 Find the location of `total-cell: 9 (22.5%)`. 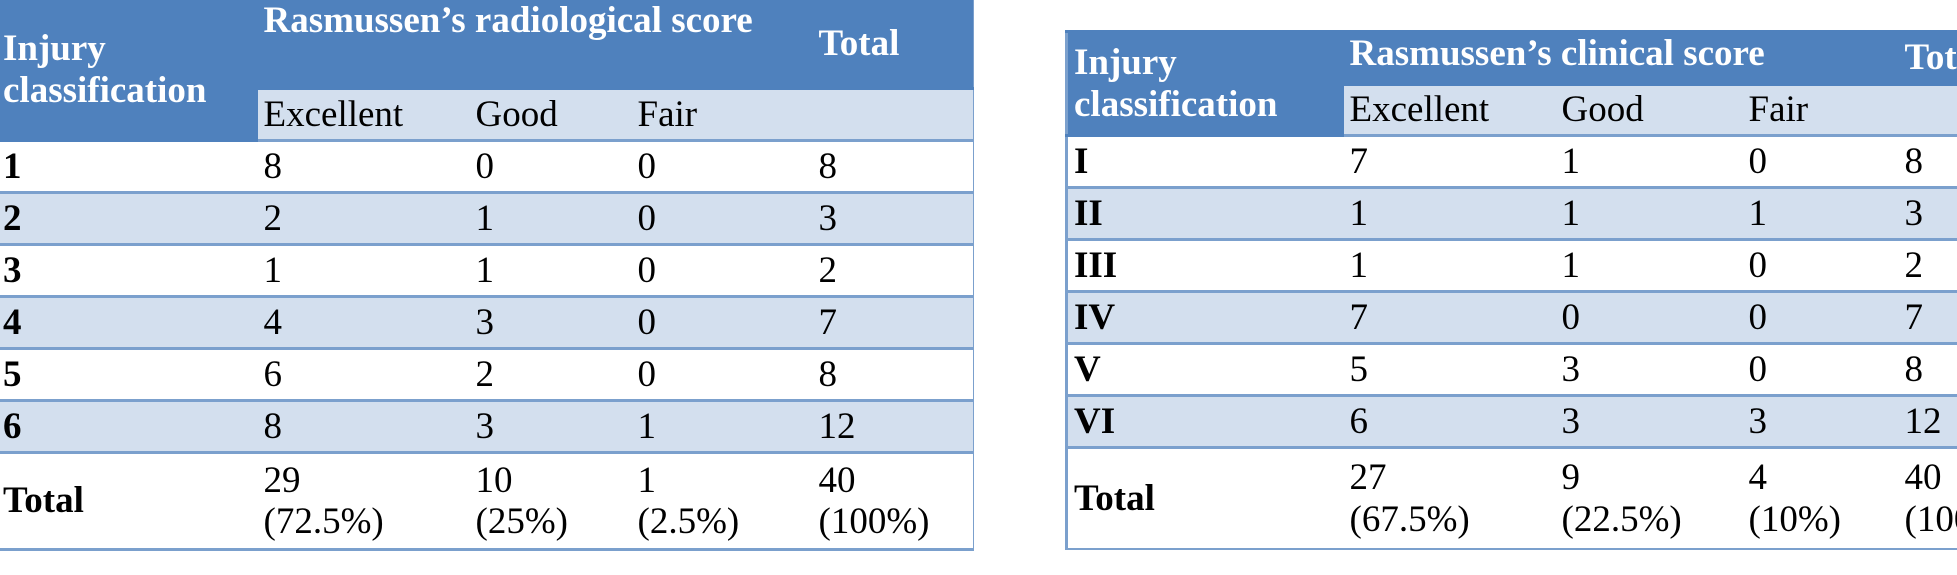

total-cell: 9 (22.5%) is located at coordinates (1649, 498).